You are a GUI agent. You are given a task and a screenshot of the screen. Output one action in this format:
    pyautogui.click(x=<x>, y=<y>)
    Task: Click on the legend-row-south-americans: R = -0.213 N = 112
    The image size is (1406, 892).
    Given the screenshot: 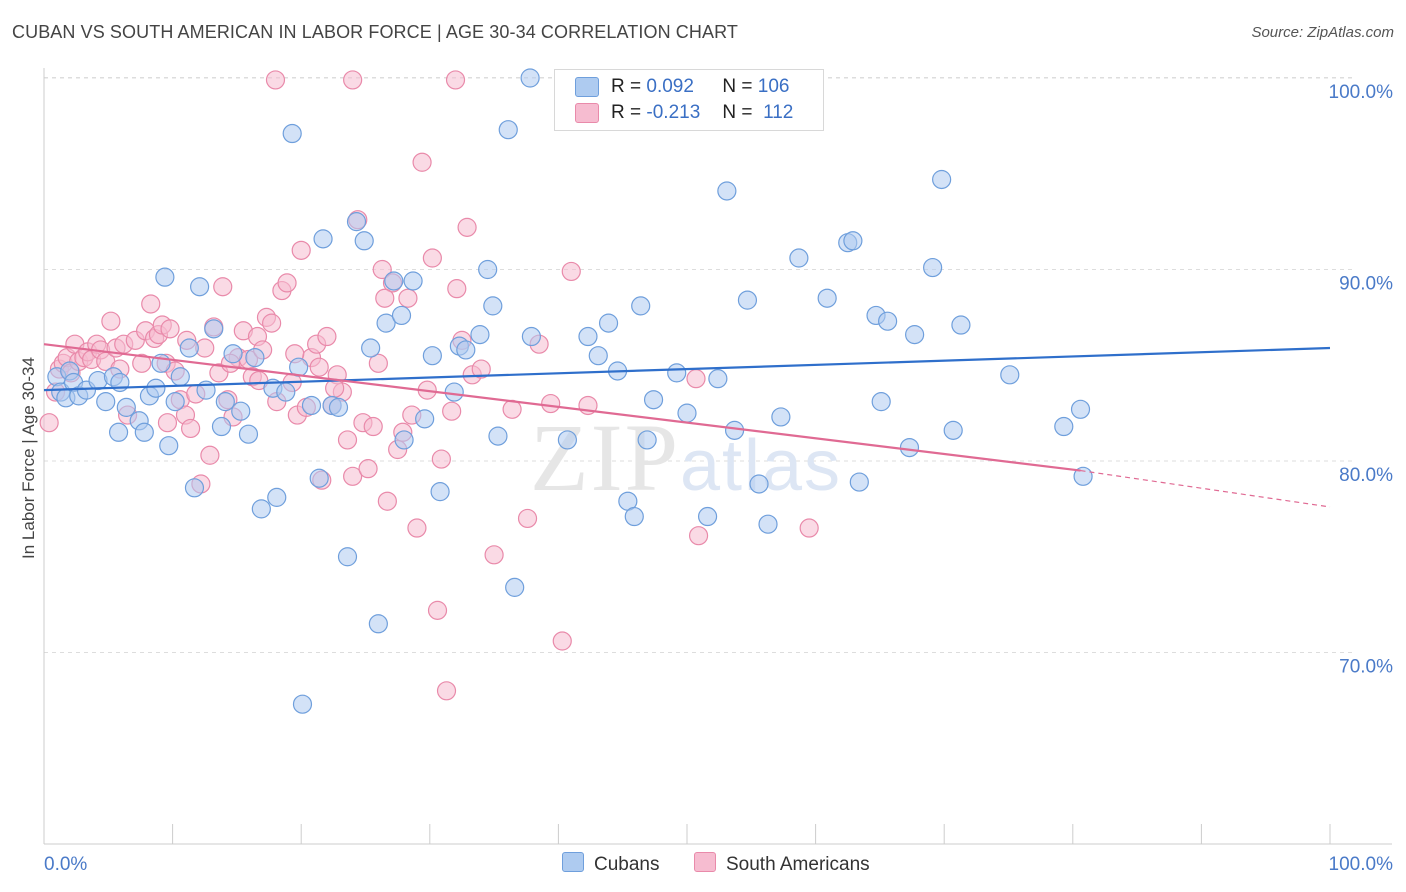 What is the action you would take?
    pyautogui.click(x=684, y=114)
    